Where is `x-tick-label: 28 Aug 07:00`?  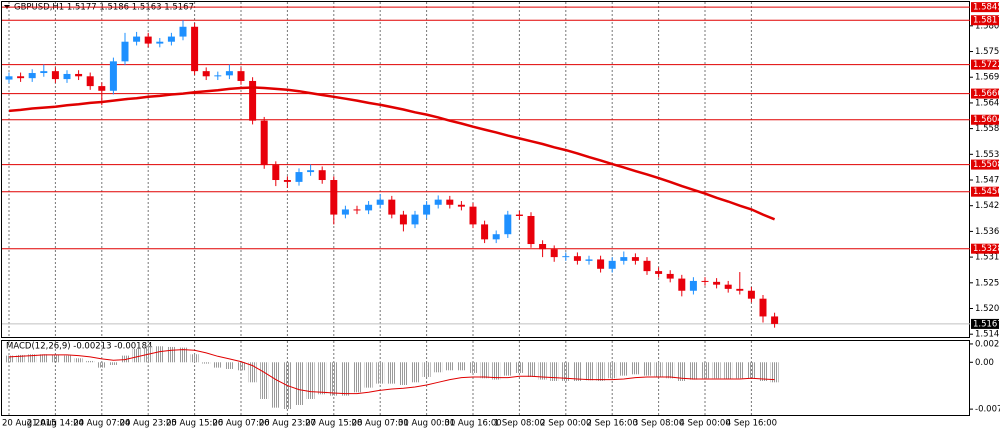
x-tick-label: 28 Aug 07:00 is located at coordinates (380, 424).